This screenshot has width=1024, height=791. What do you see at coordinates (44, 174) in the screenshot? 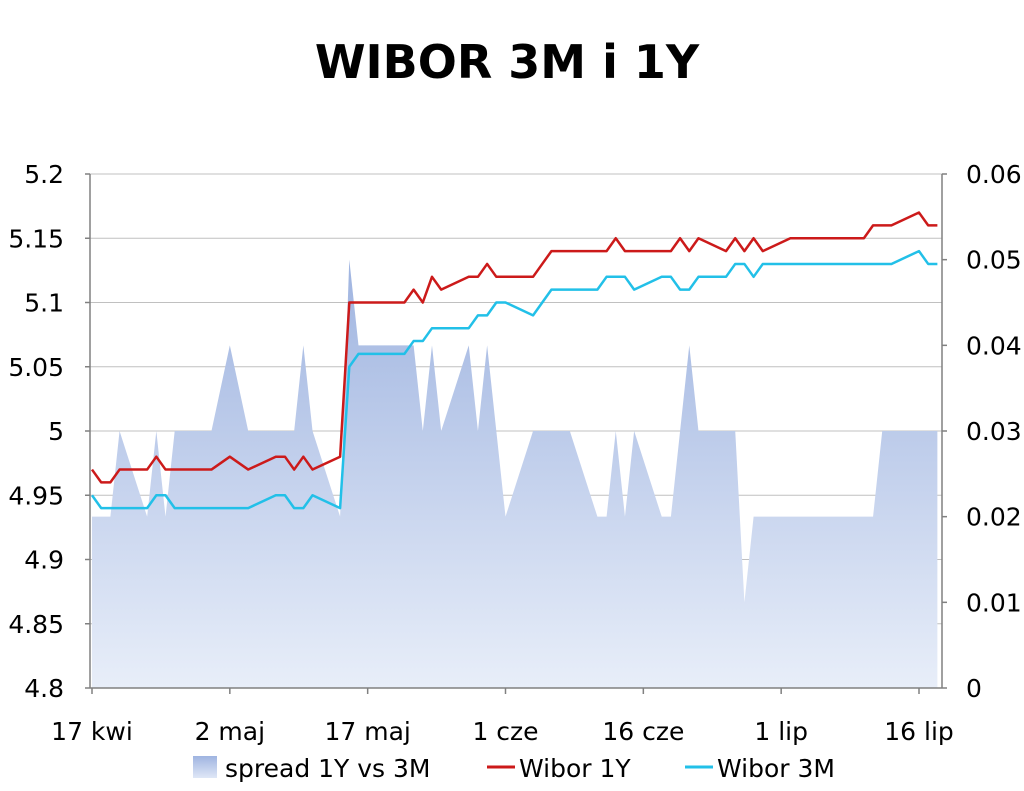
I see `left-axis-tick-label: 5.2` at bounding box center [44, 174].